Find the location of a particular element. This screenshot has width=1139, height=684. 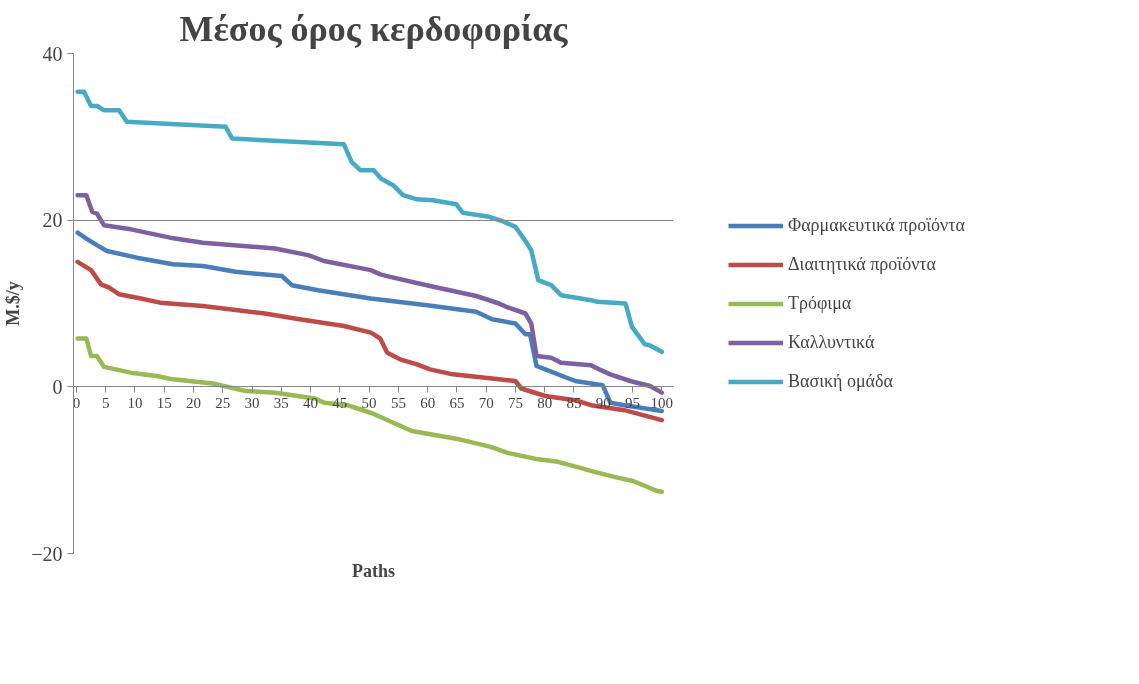

x-tick-label: 25 is located at coordinates (223, 402).